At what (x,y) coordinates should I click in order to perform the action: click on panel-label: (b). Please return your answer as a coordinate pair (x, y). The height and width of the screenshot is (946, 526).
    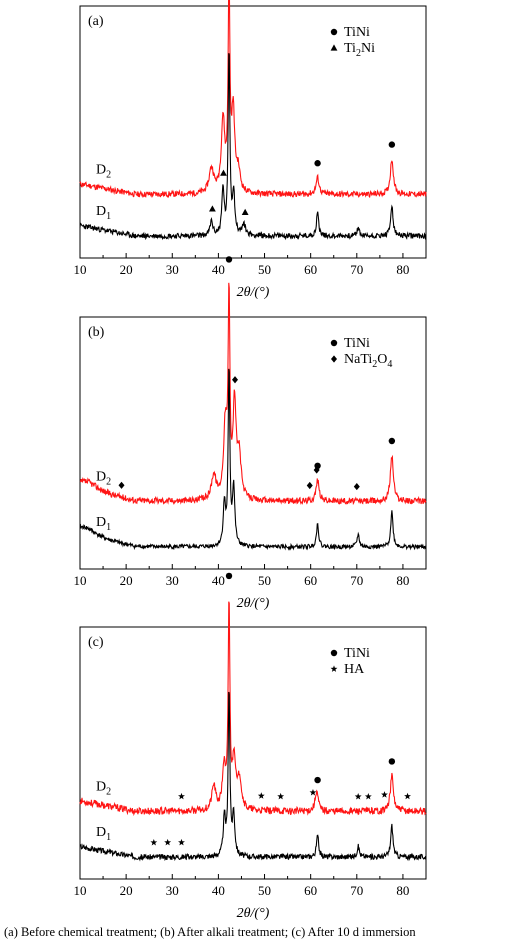
    Looking at the image, I should click on (96, 332).